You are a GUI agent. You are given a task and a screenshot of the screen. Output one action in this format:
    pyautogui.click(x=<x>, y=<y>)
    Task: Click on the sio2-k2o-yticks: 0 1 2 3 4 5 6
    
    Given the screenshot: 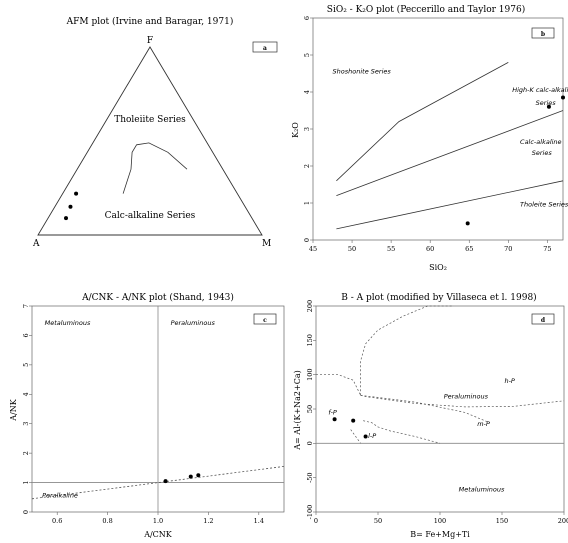 What is the action you would take?
    pyautogui.click(x=308, y=129)
    